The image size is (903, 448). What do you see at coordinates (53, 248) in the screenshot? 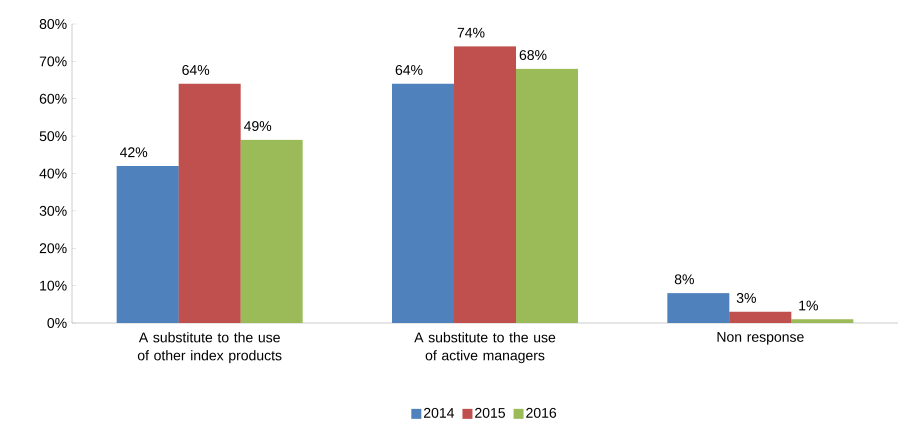
I see `y-tick-label: 20%` at bounding box center [53, 248].